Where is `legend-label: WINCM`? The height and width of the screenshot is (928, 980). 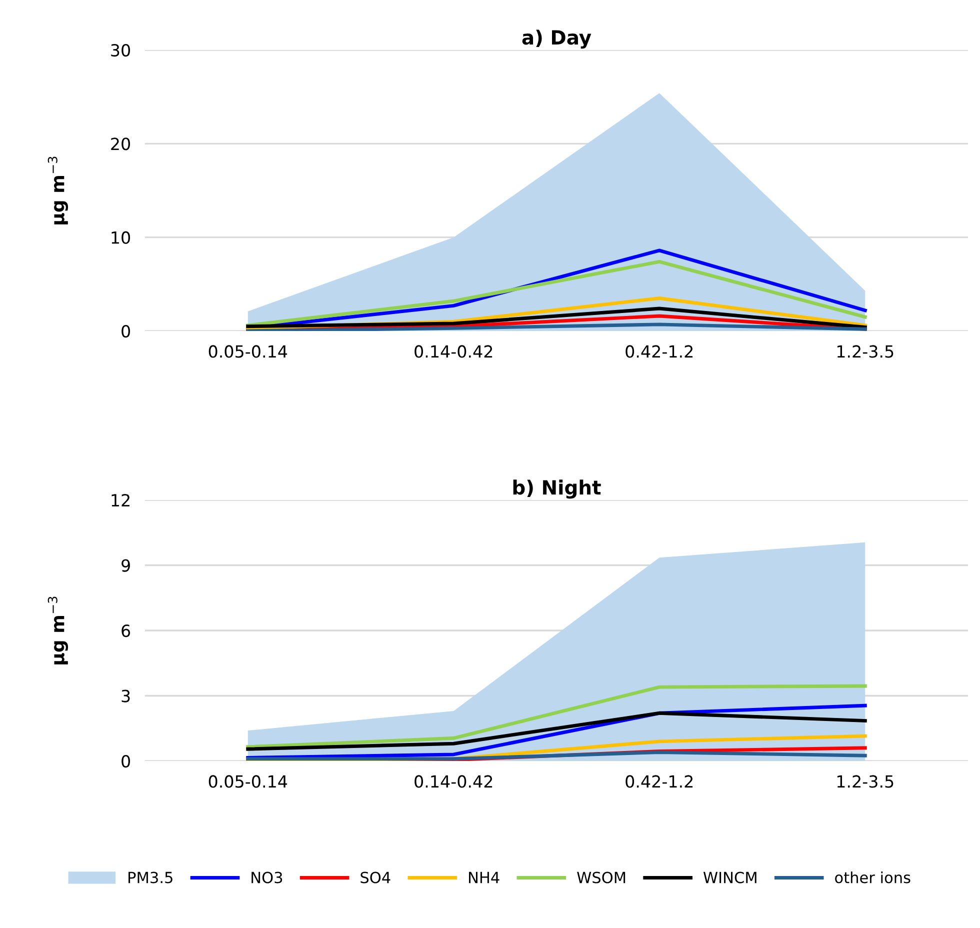 legend-label: WINCM is located at coordinates (729, 878).